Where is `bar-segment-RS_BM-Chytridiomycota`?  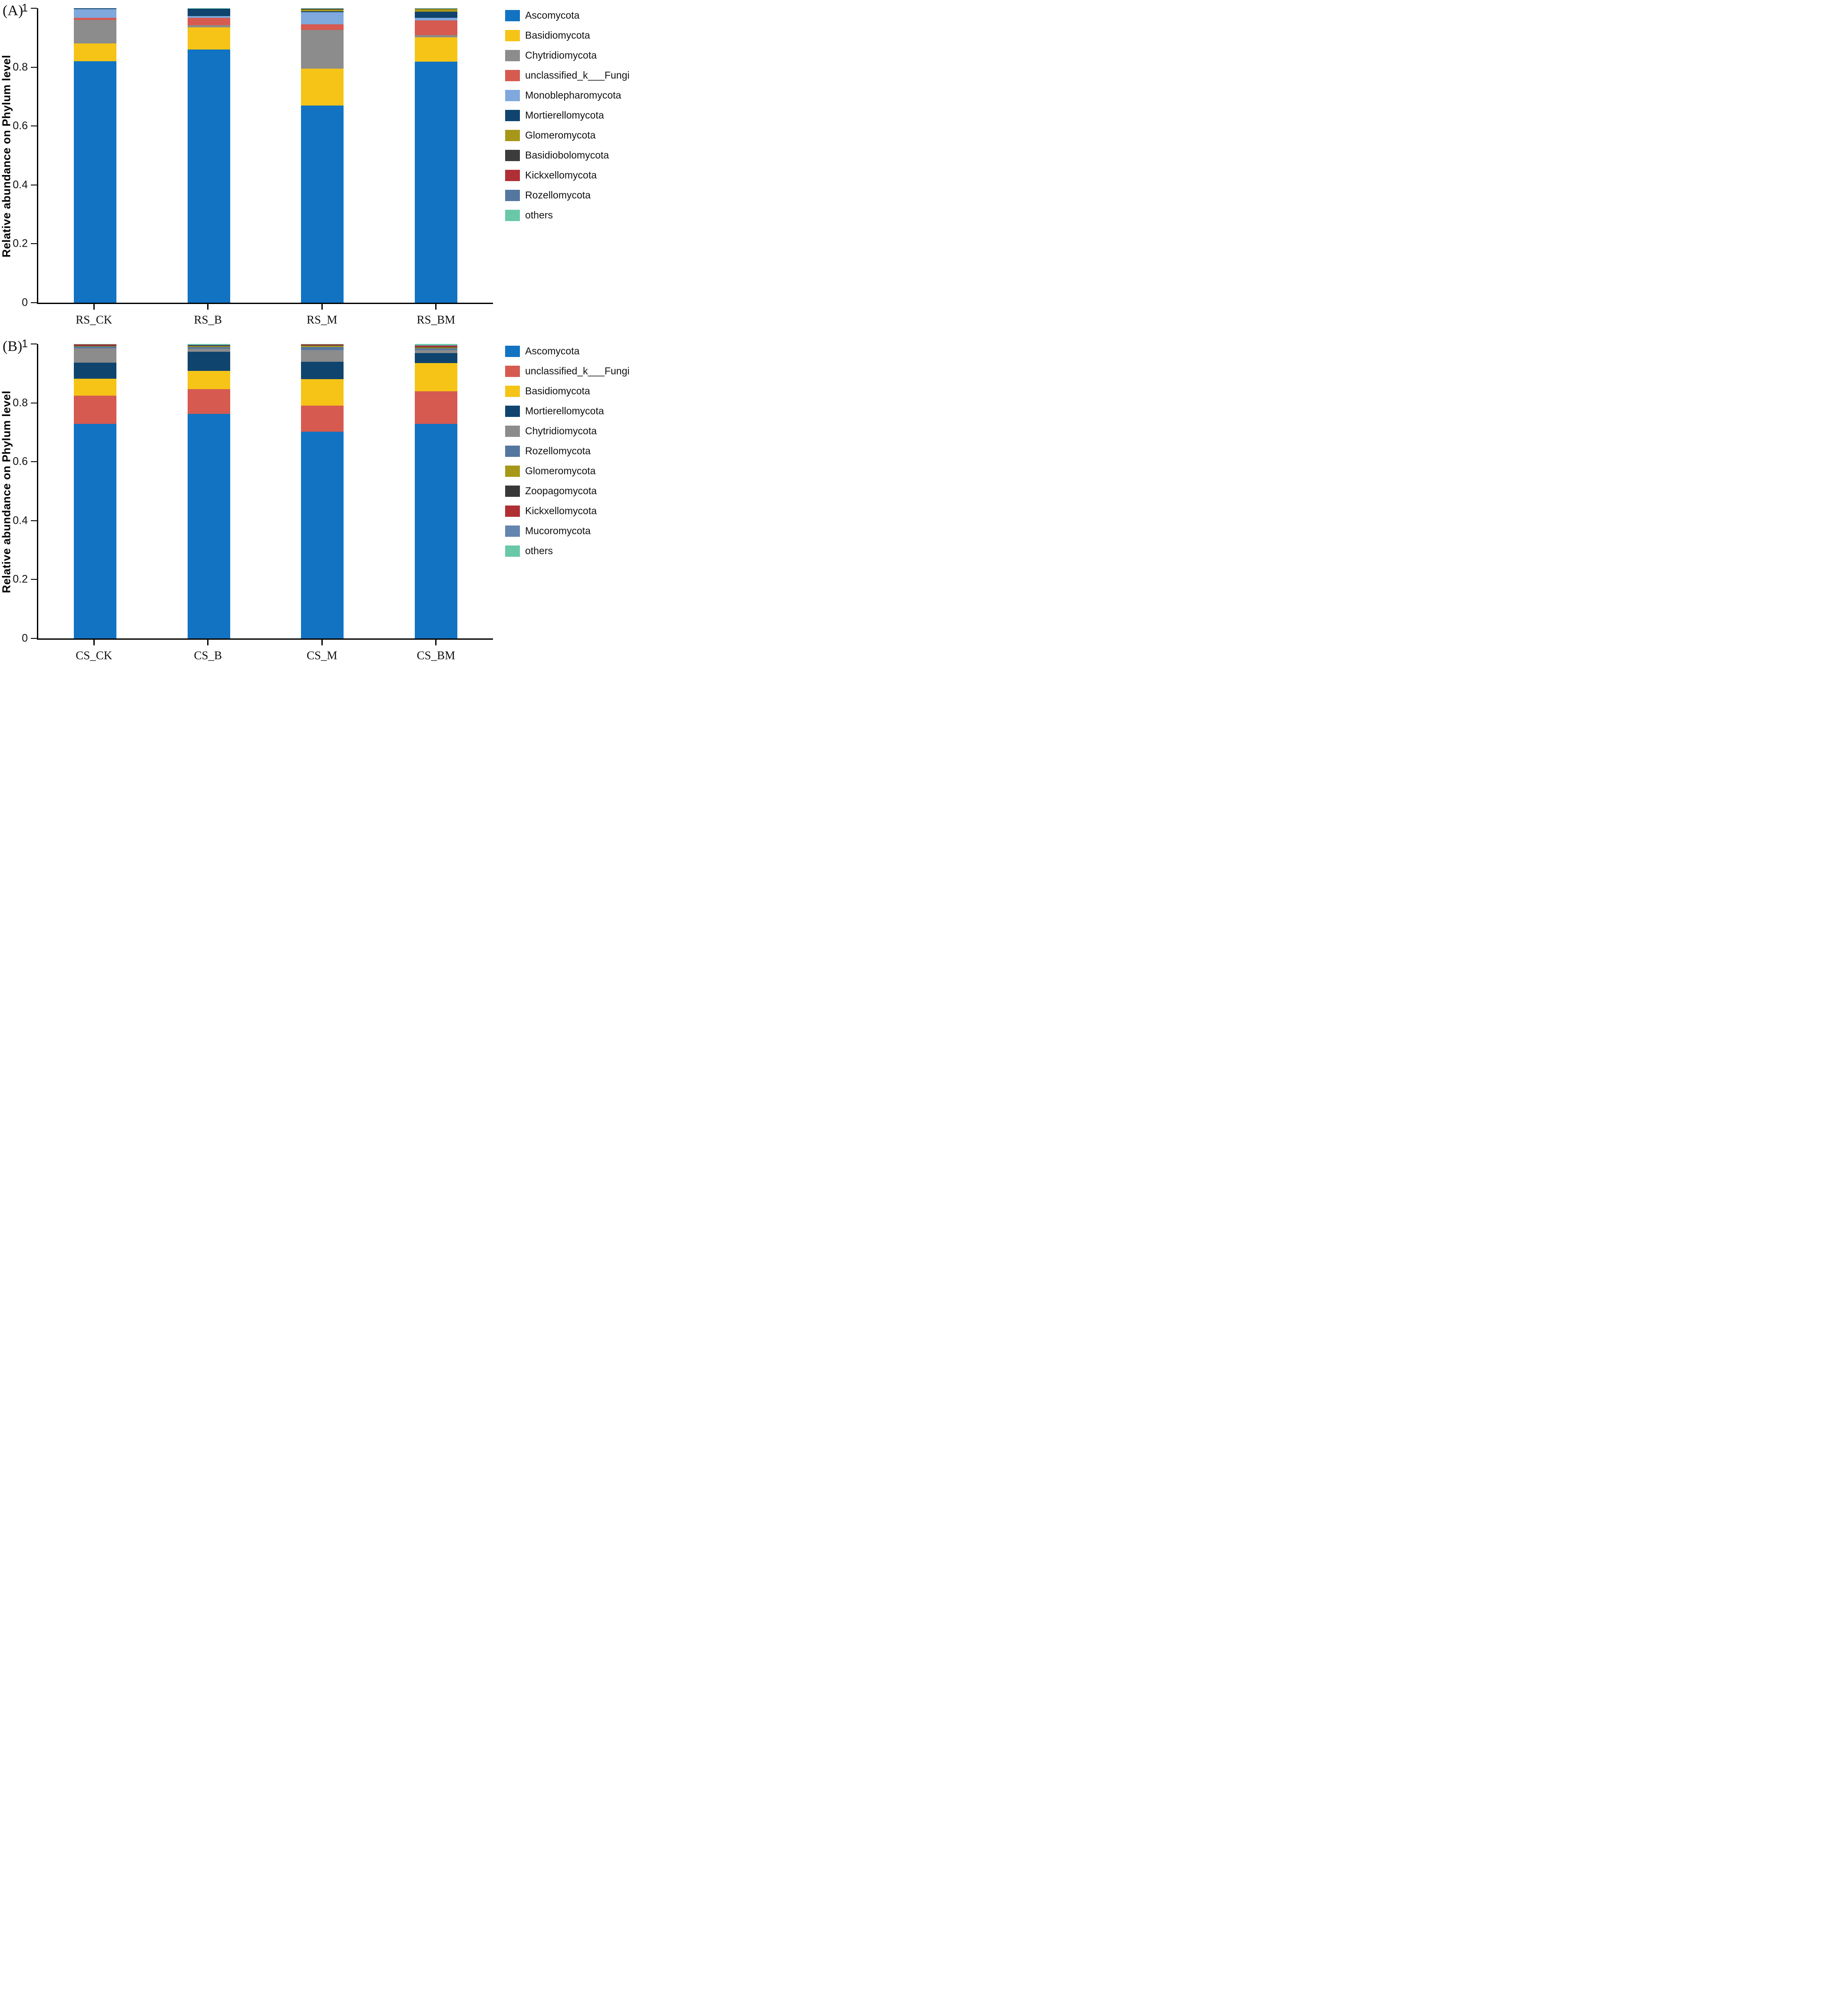
bar-segment-RS_BM-Chytridiomycota is located at coordinates (436, 36).